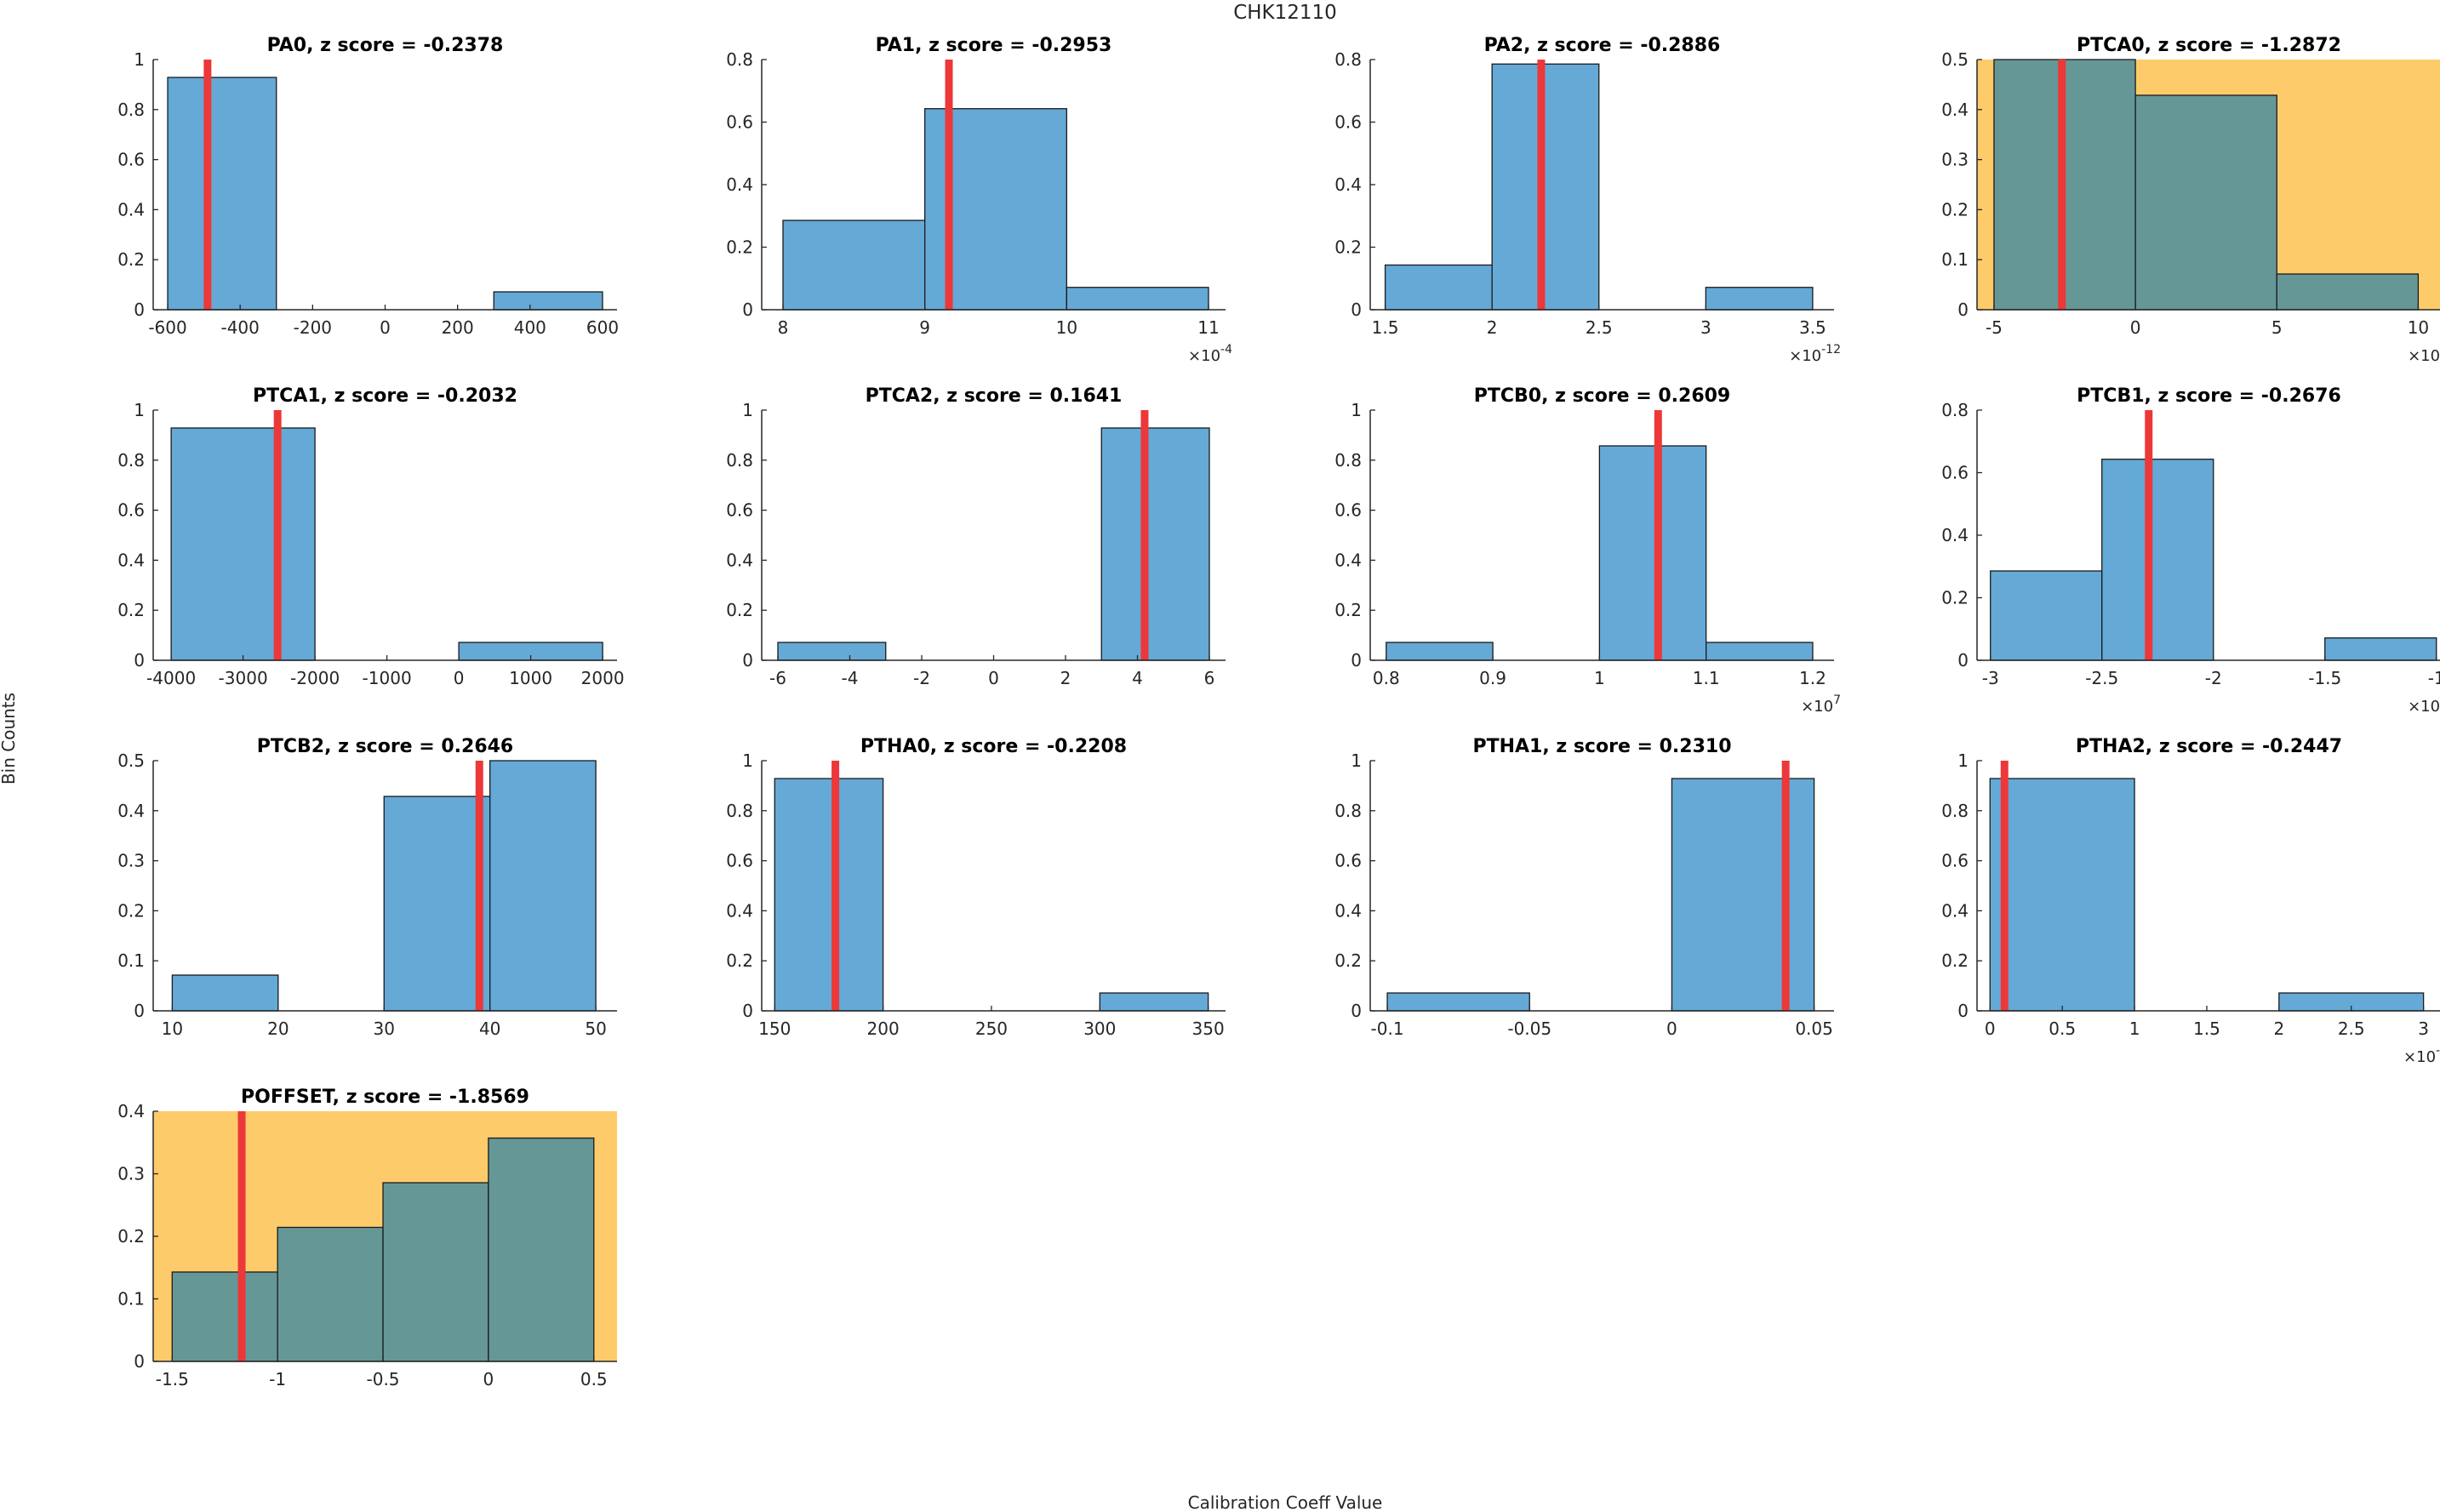 The image size is (2440, 1512). What do you see at coordinates (386, 746) in the screenshot?
I see `subplot-title: PTCB2, z score = 0.2646` at bounding box center [386, 746].